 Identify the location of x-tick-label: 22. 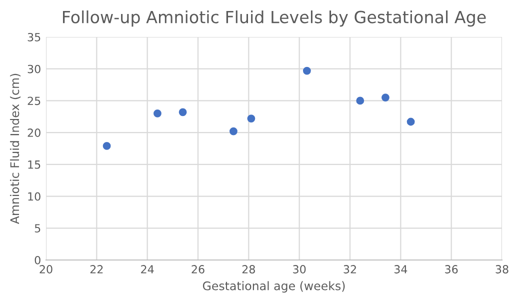
(96, 269).